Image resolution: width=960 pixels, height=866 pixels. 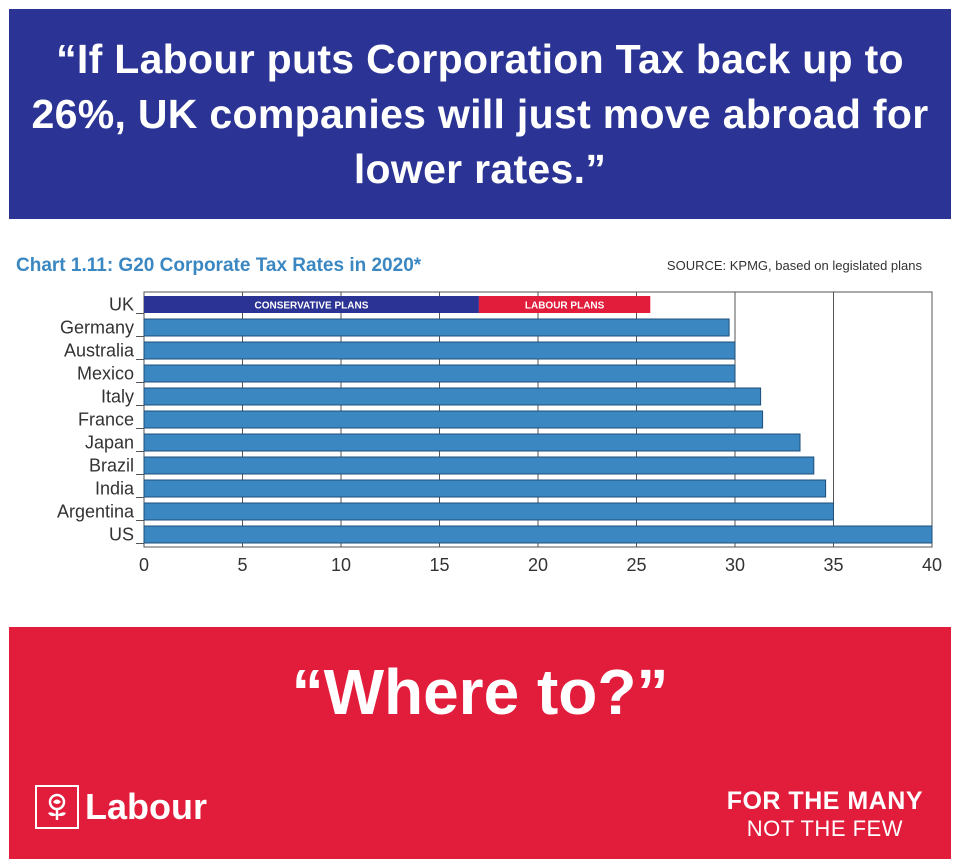 I want to click on category-label: Brazil, so click(x=111, y=466).